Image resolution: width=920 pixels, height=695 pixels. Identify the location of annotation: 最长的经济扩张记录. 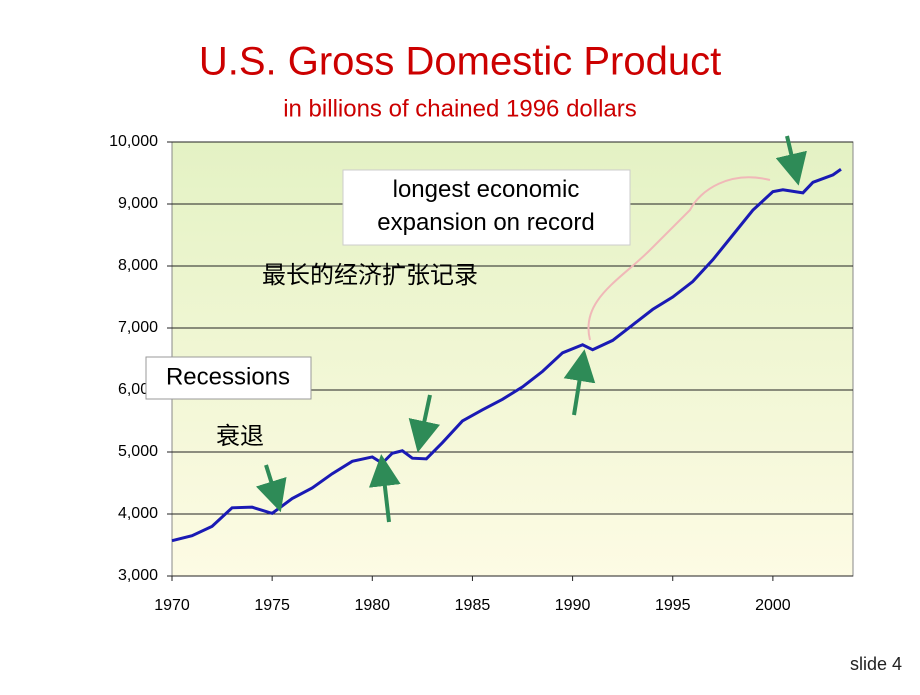
(370, 275).